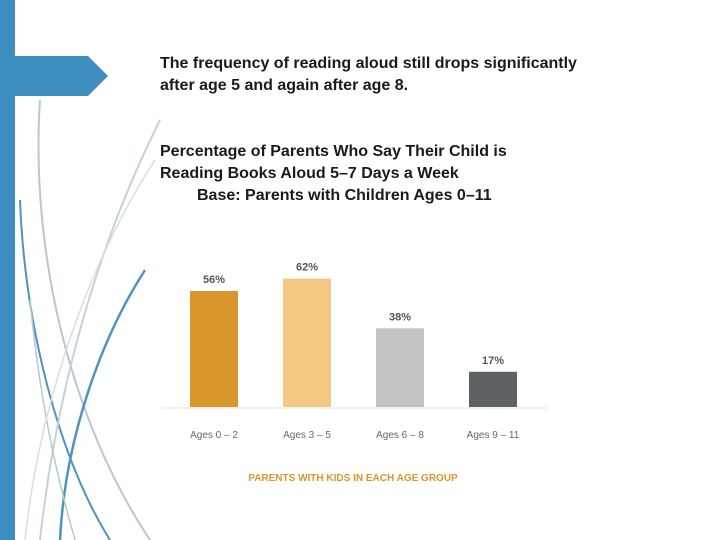 Image resolution: width=720 pixels, height=540 pixels. Describe the element at coordinates (61, 76) in the screenshot. I see `header-arrow-shape` at that location.